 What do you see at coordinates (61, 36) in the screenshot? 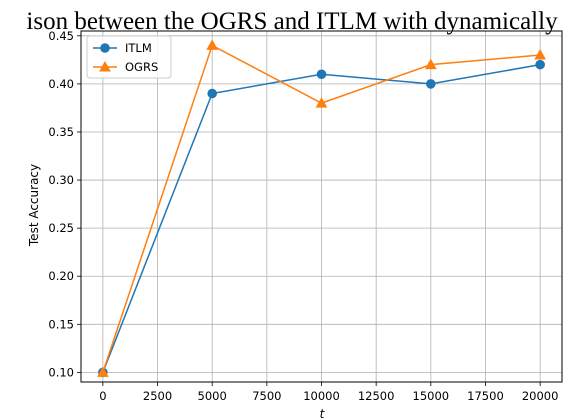
I see `y-tick-label: 0.45` at bounding box center [61, 36].